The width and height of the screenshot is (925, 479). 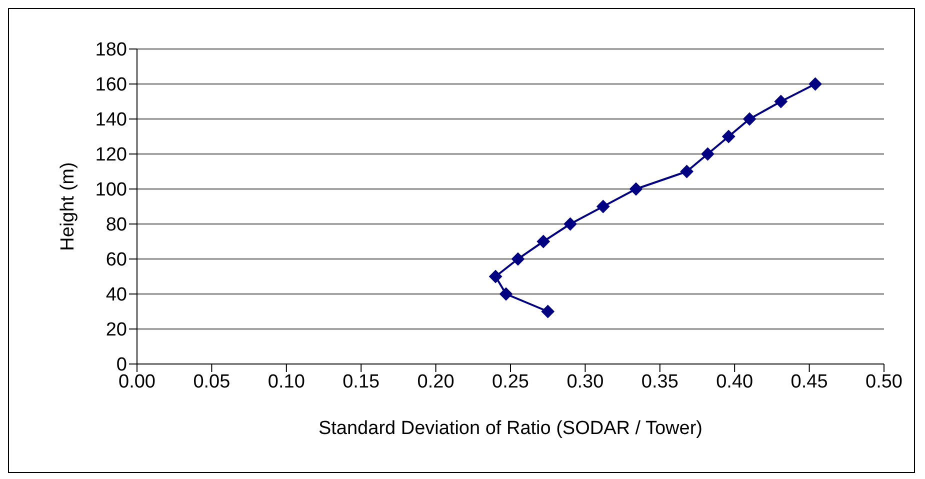 What do you see at coordinates (68, 206) in the screenshot?
I see `y-axis-title: Height (m)` at bounding box center [68, 206].